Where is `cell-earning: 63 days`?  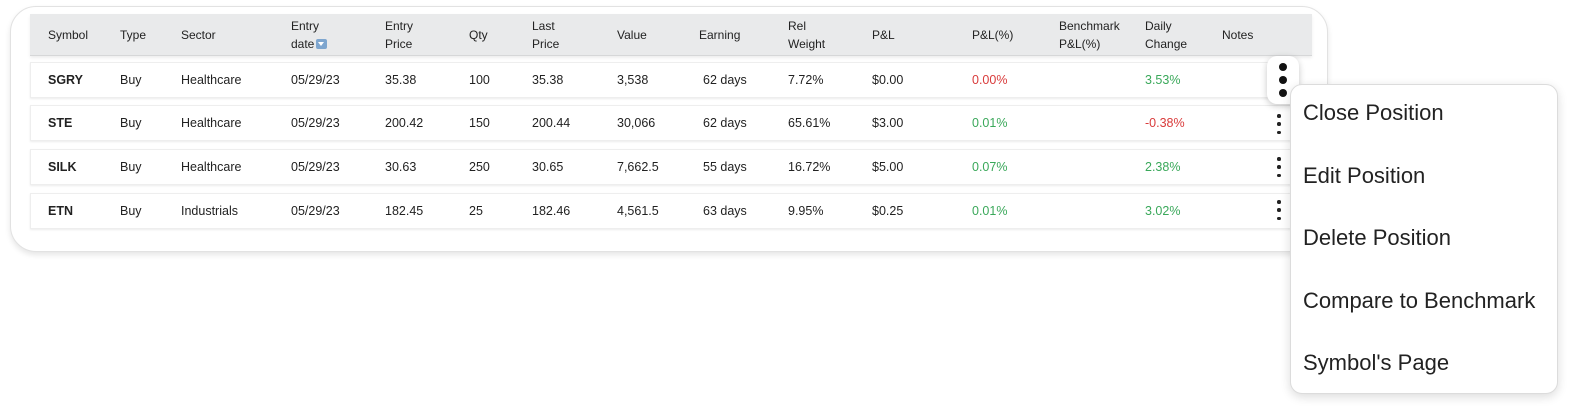 cell-earning: 63 days is located at coordinates (725, 211).